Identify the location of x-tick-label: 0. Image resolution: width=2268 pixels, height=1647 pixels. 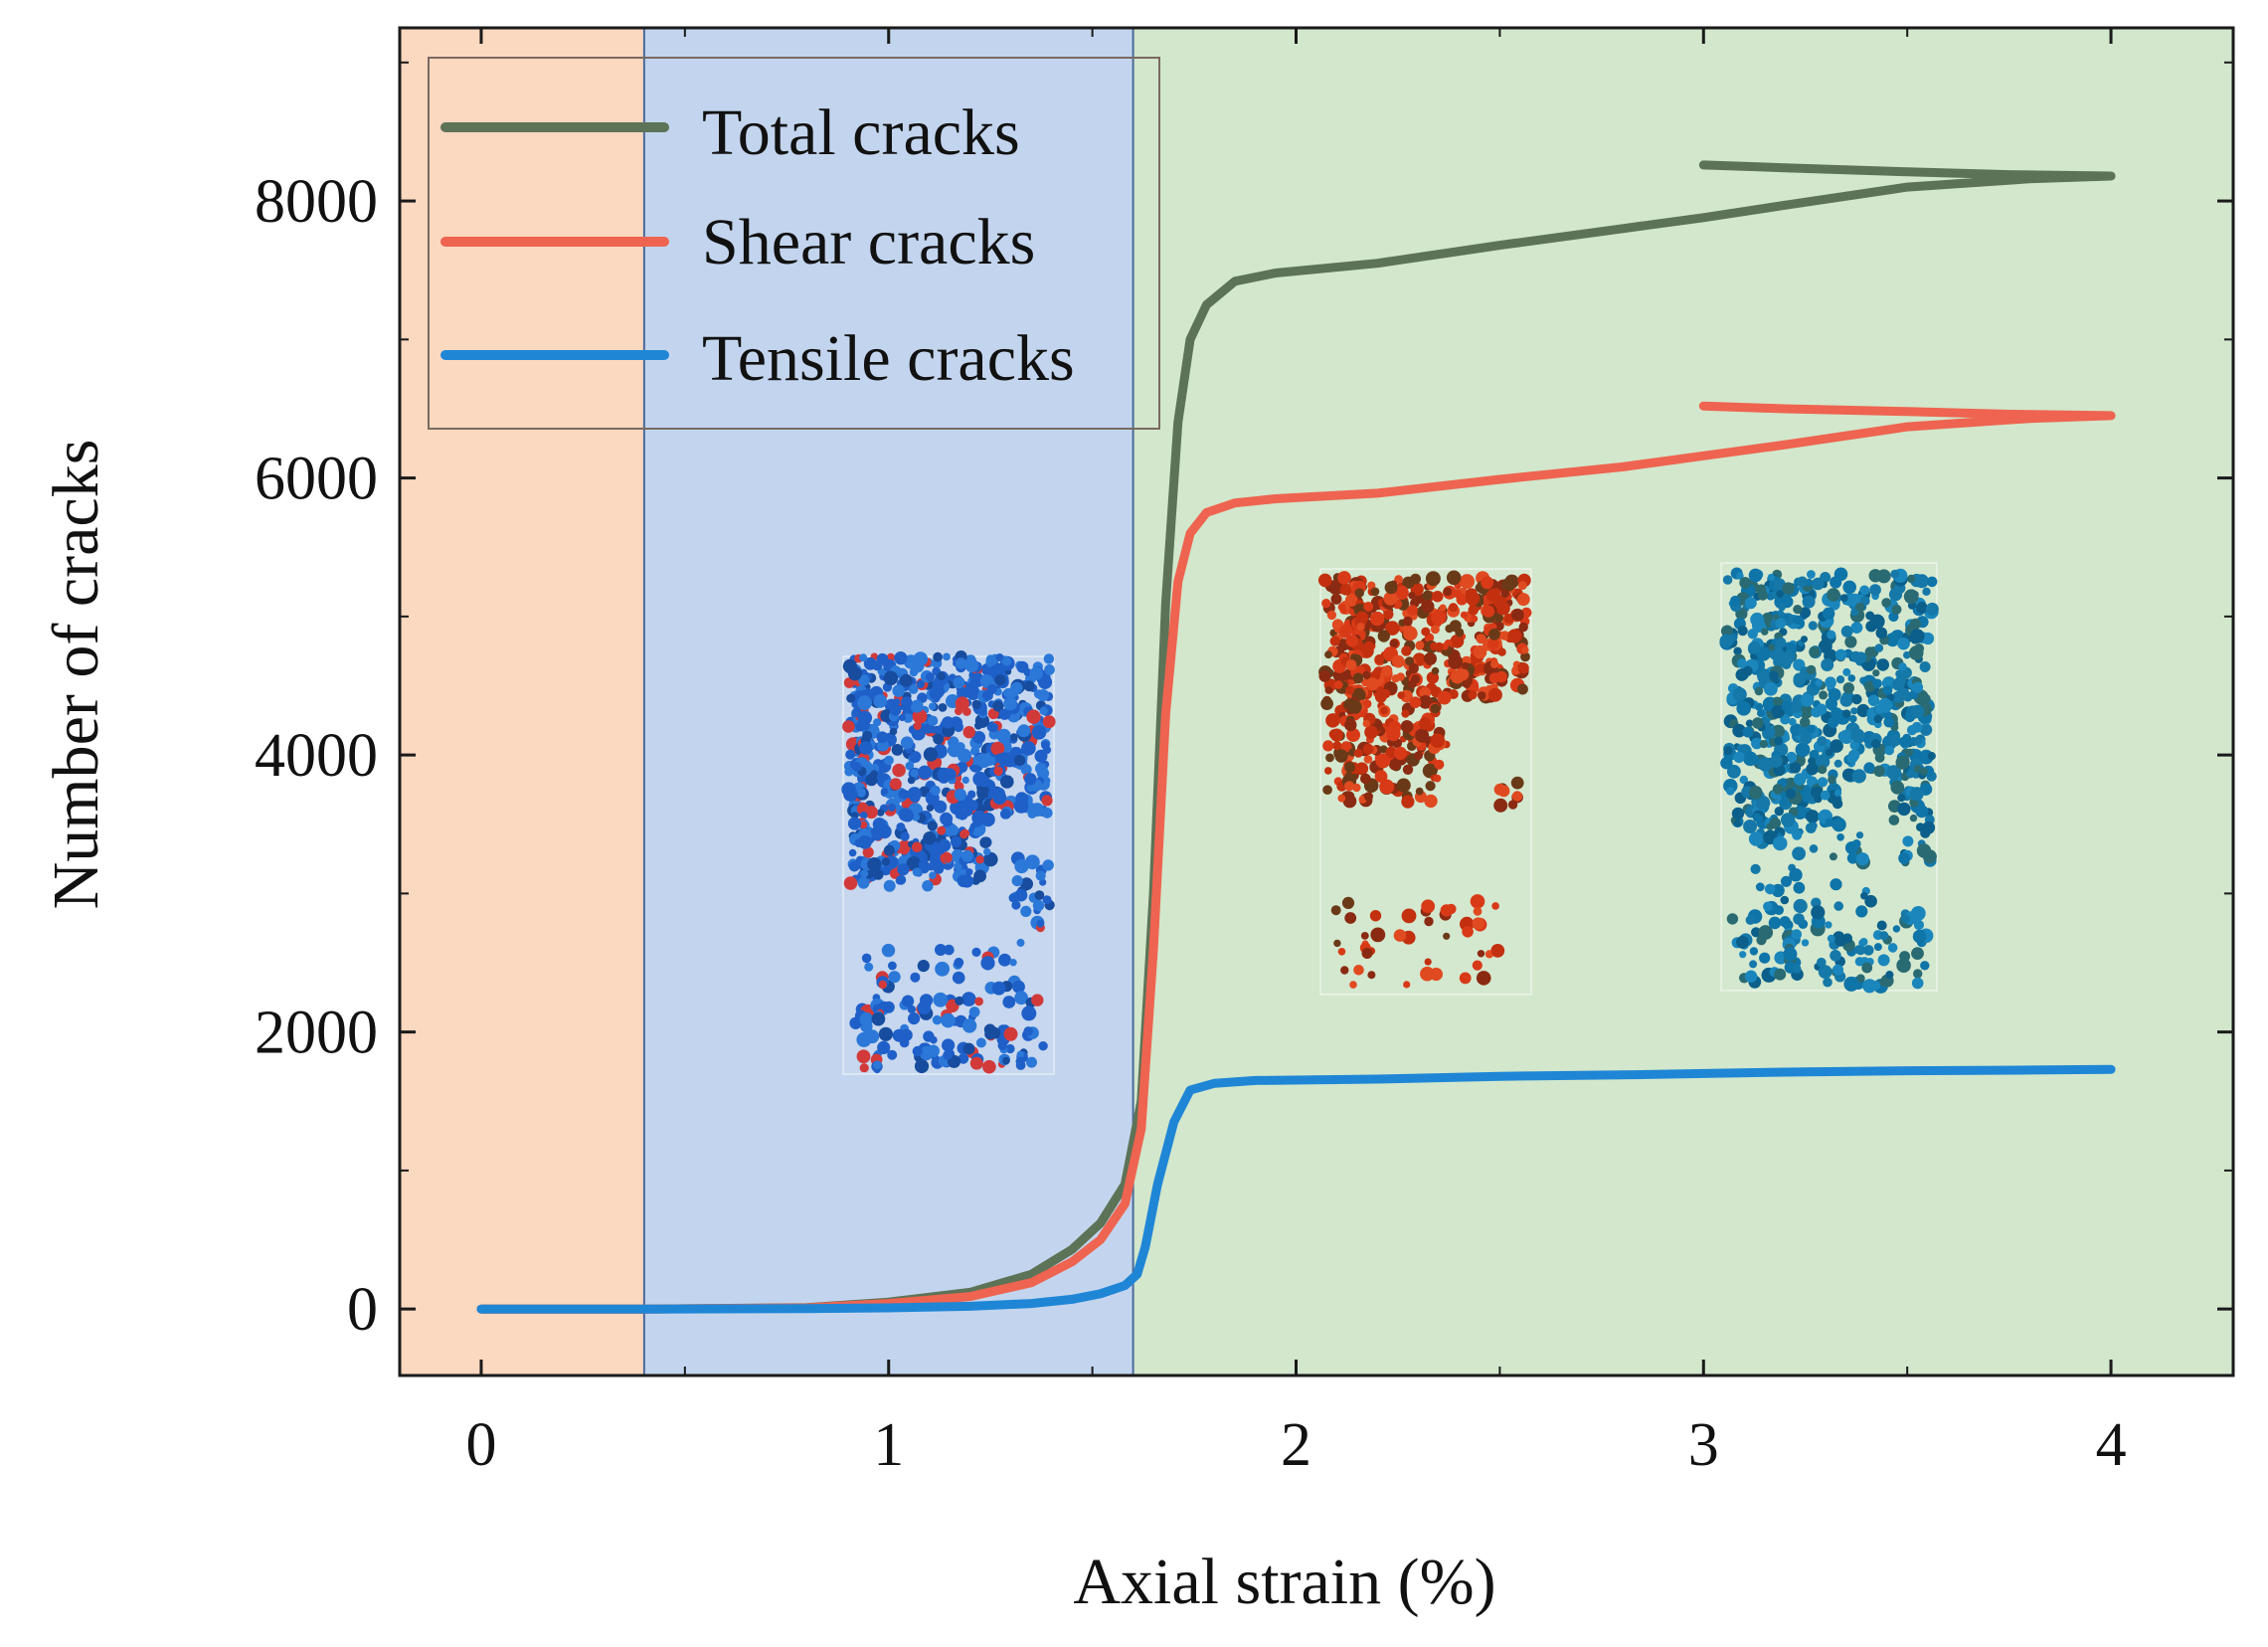
(480, 1445).